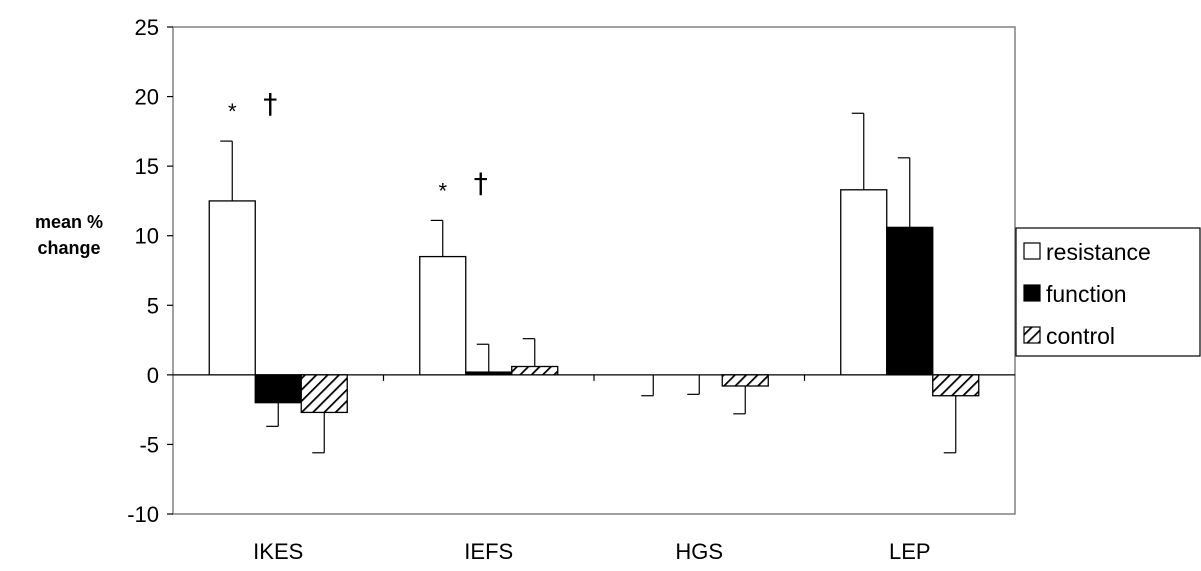 The height and width of the screenshot is (571, 1201). I want to click on category-label: HGS, so click(699, 551).